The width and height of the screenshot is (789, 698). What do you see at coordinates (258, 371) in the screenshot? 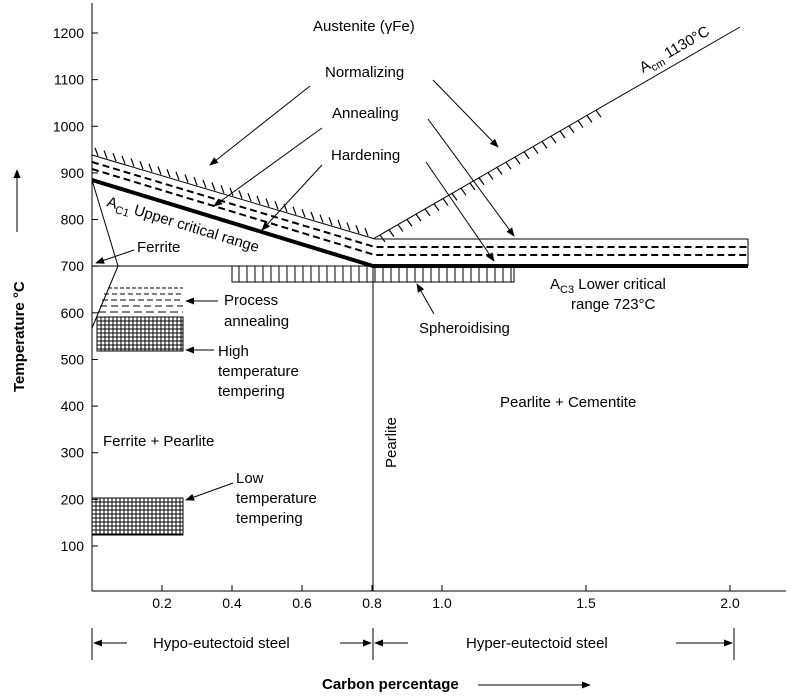
I see `high-temp-label-2: temperature` at bounding box center [258, 371].